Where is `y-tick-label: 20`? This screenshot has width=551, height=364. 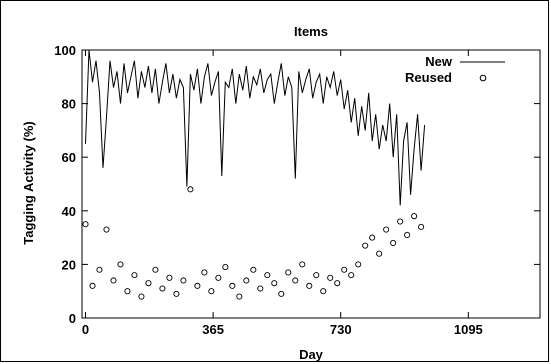
y-tick-label: 20 is located at coordinates (69, 264).